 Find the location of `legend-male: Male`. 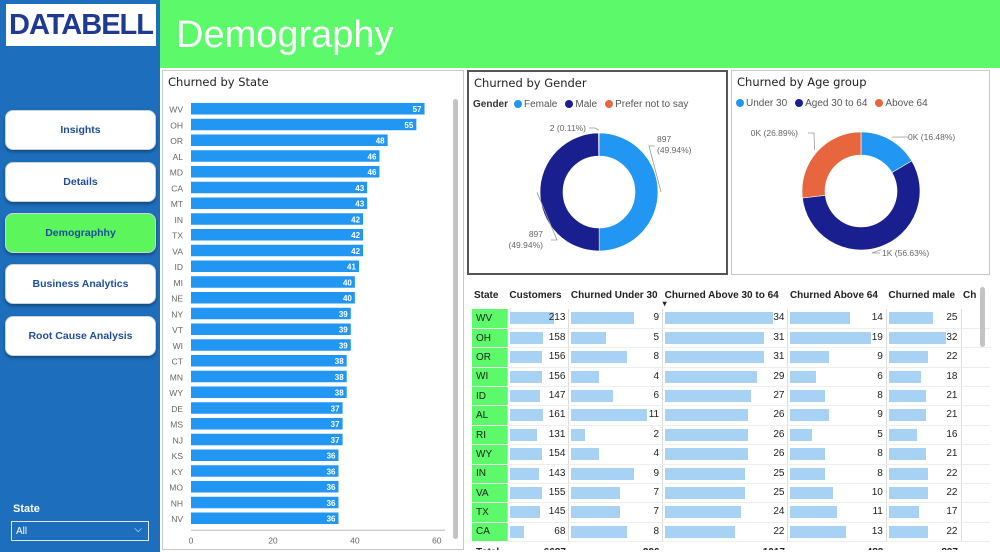

legend-male: Male is located at coordinates (581, 104).